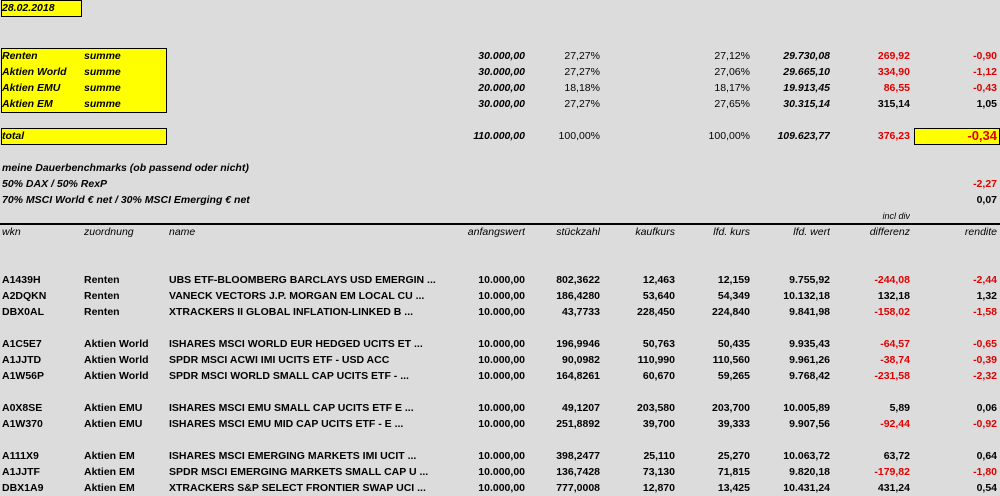 The height and width of the screenshot is (496, 1000). I want to click on summary-rendite: -0,90, so click(985, 56).